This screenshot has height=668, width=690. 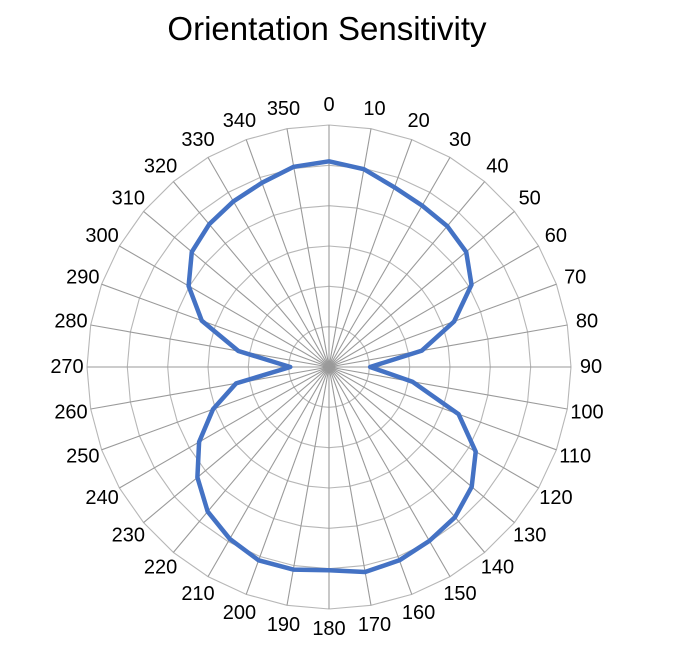 I want to click on angle-tick-label: 270, so click(x=66, y=367).